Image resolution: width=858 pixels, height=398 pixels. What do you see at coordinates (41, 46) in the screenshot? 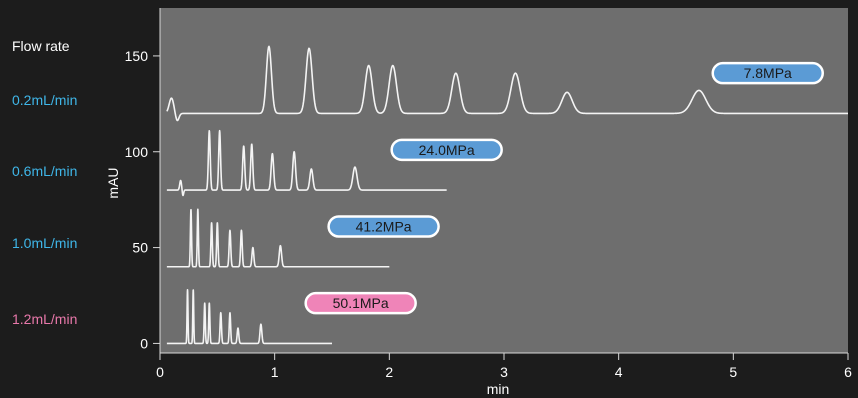
I see `flow-rate-header: Flow rate` at bounding box center [41, 46].